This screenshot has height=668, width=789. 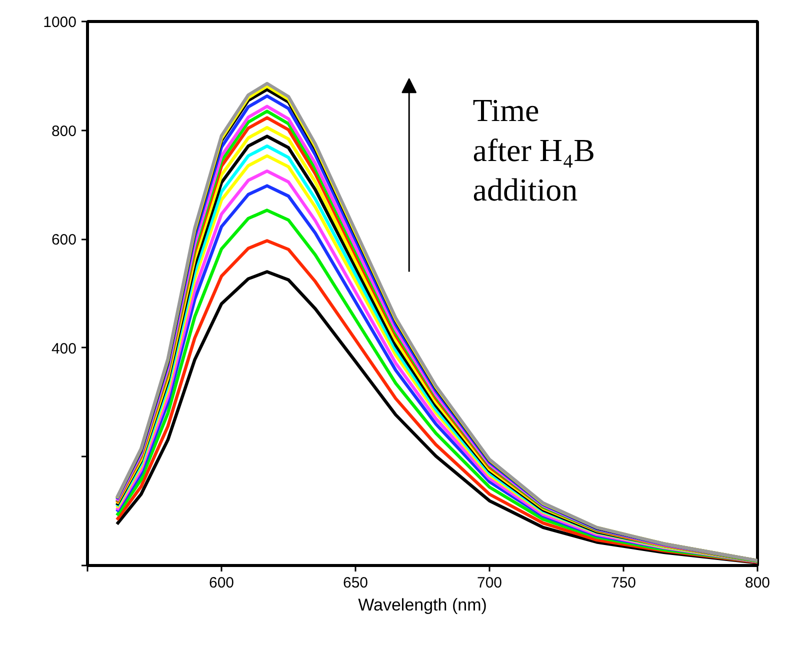 What do you see at coordinates (623, 583) in the screenshot?
I see `x-tick-label: 750` at bounding box center [623, 583].